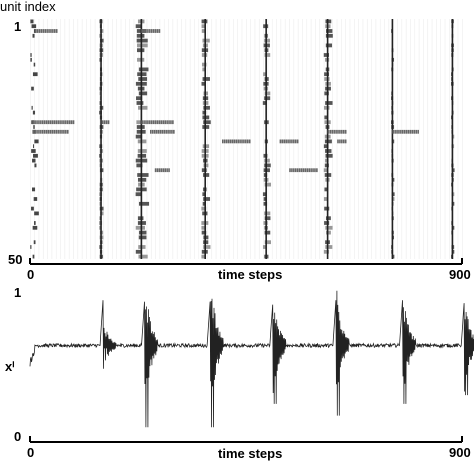 The height and width of the screenshot is (462, 474). Describe the element at coordinates (18, 436) in the screenshot. I see `trace-y-tick-bottom: 0` at that location.